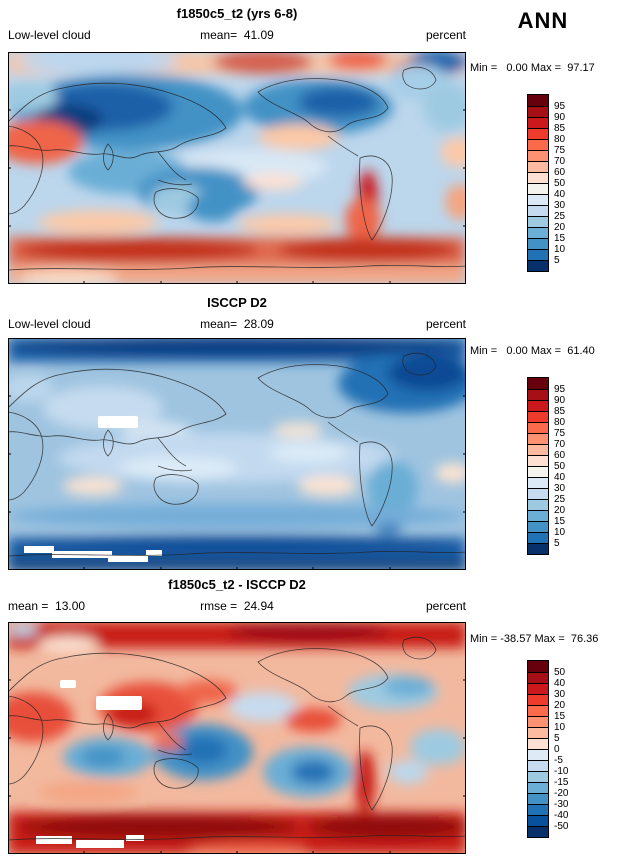  Describe the element at coordinates (561, 815) in the screenshot. I see `colorbar-label: -40` at that location.